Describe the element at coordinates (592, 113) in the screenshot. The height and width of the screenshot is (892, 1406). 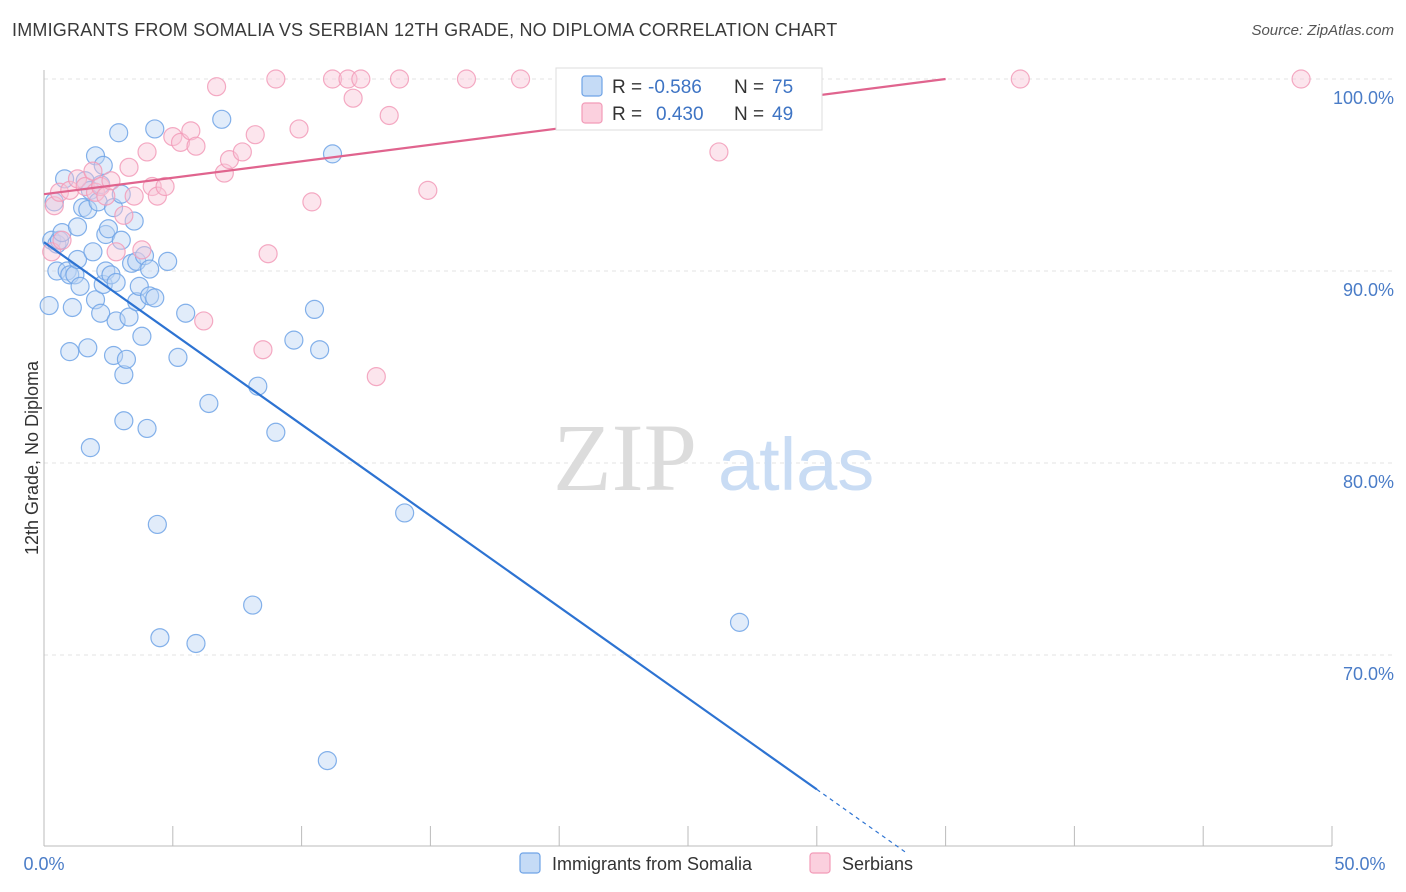
I see `stats-legend-swatch-serbians` at that location.